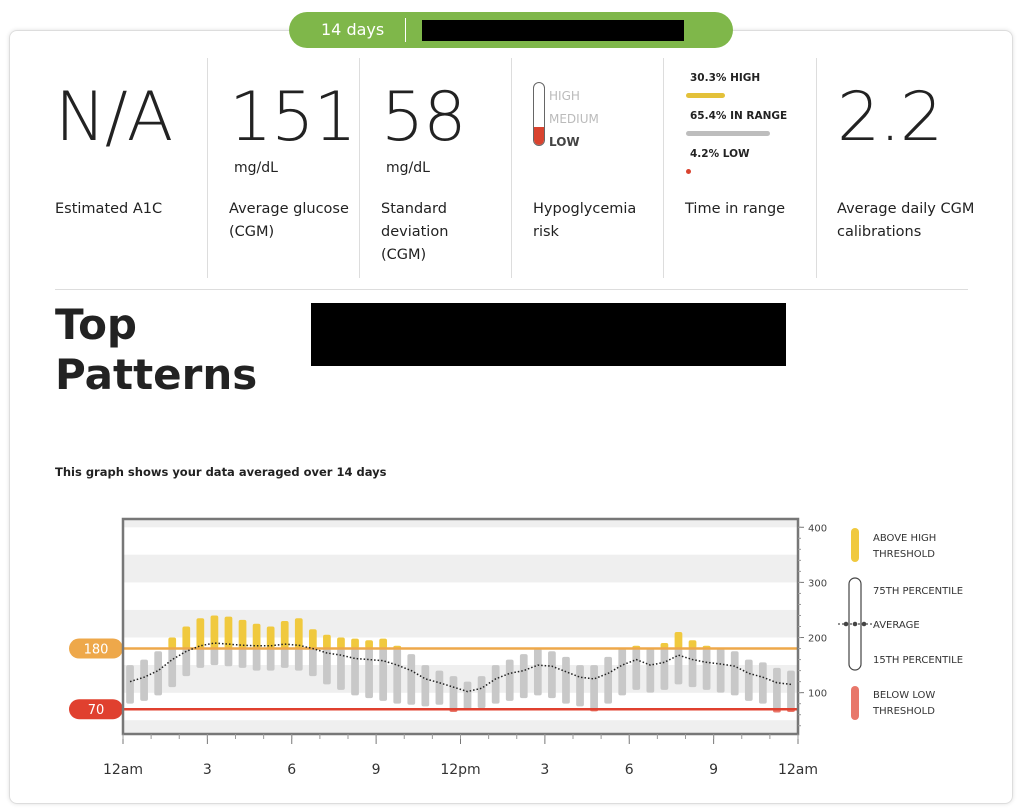  What do you see at coordinates (353, 29) in the screenshot?
I see `period-label: 14 days` at bounding box center [353, 29].